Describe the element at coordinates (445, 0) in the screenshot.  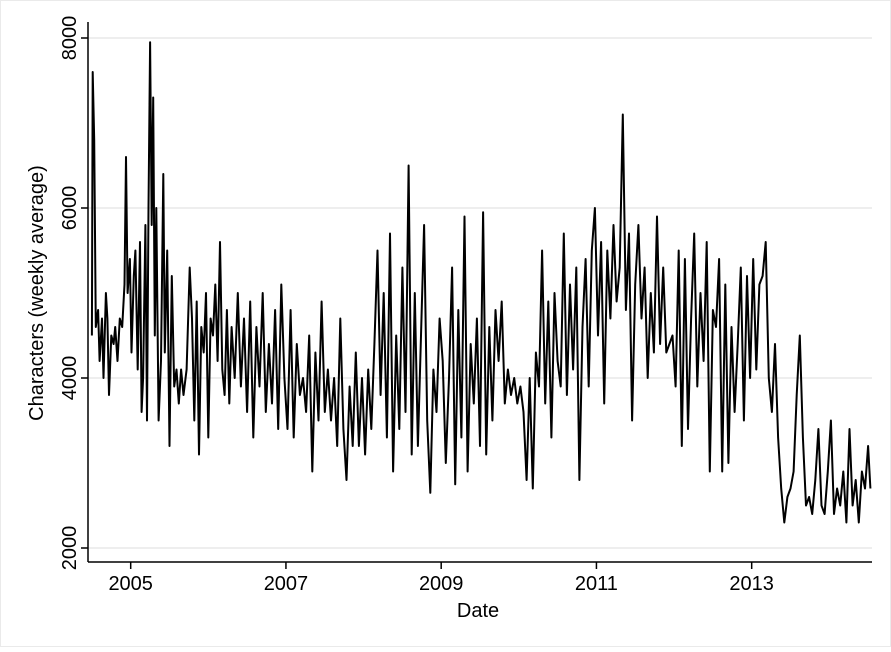
I see `frame-top-edge` at that location.